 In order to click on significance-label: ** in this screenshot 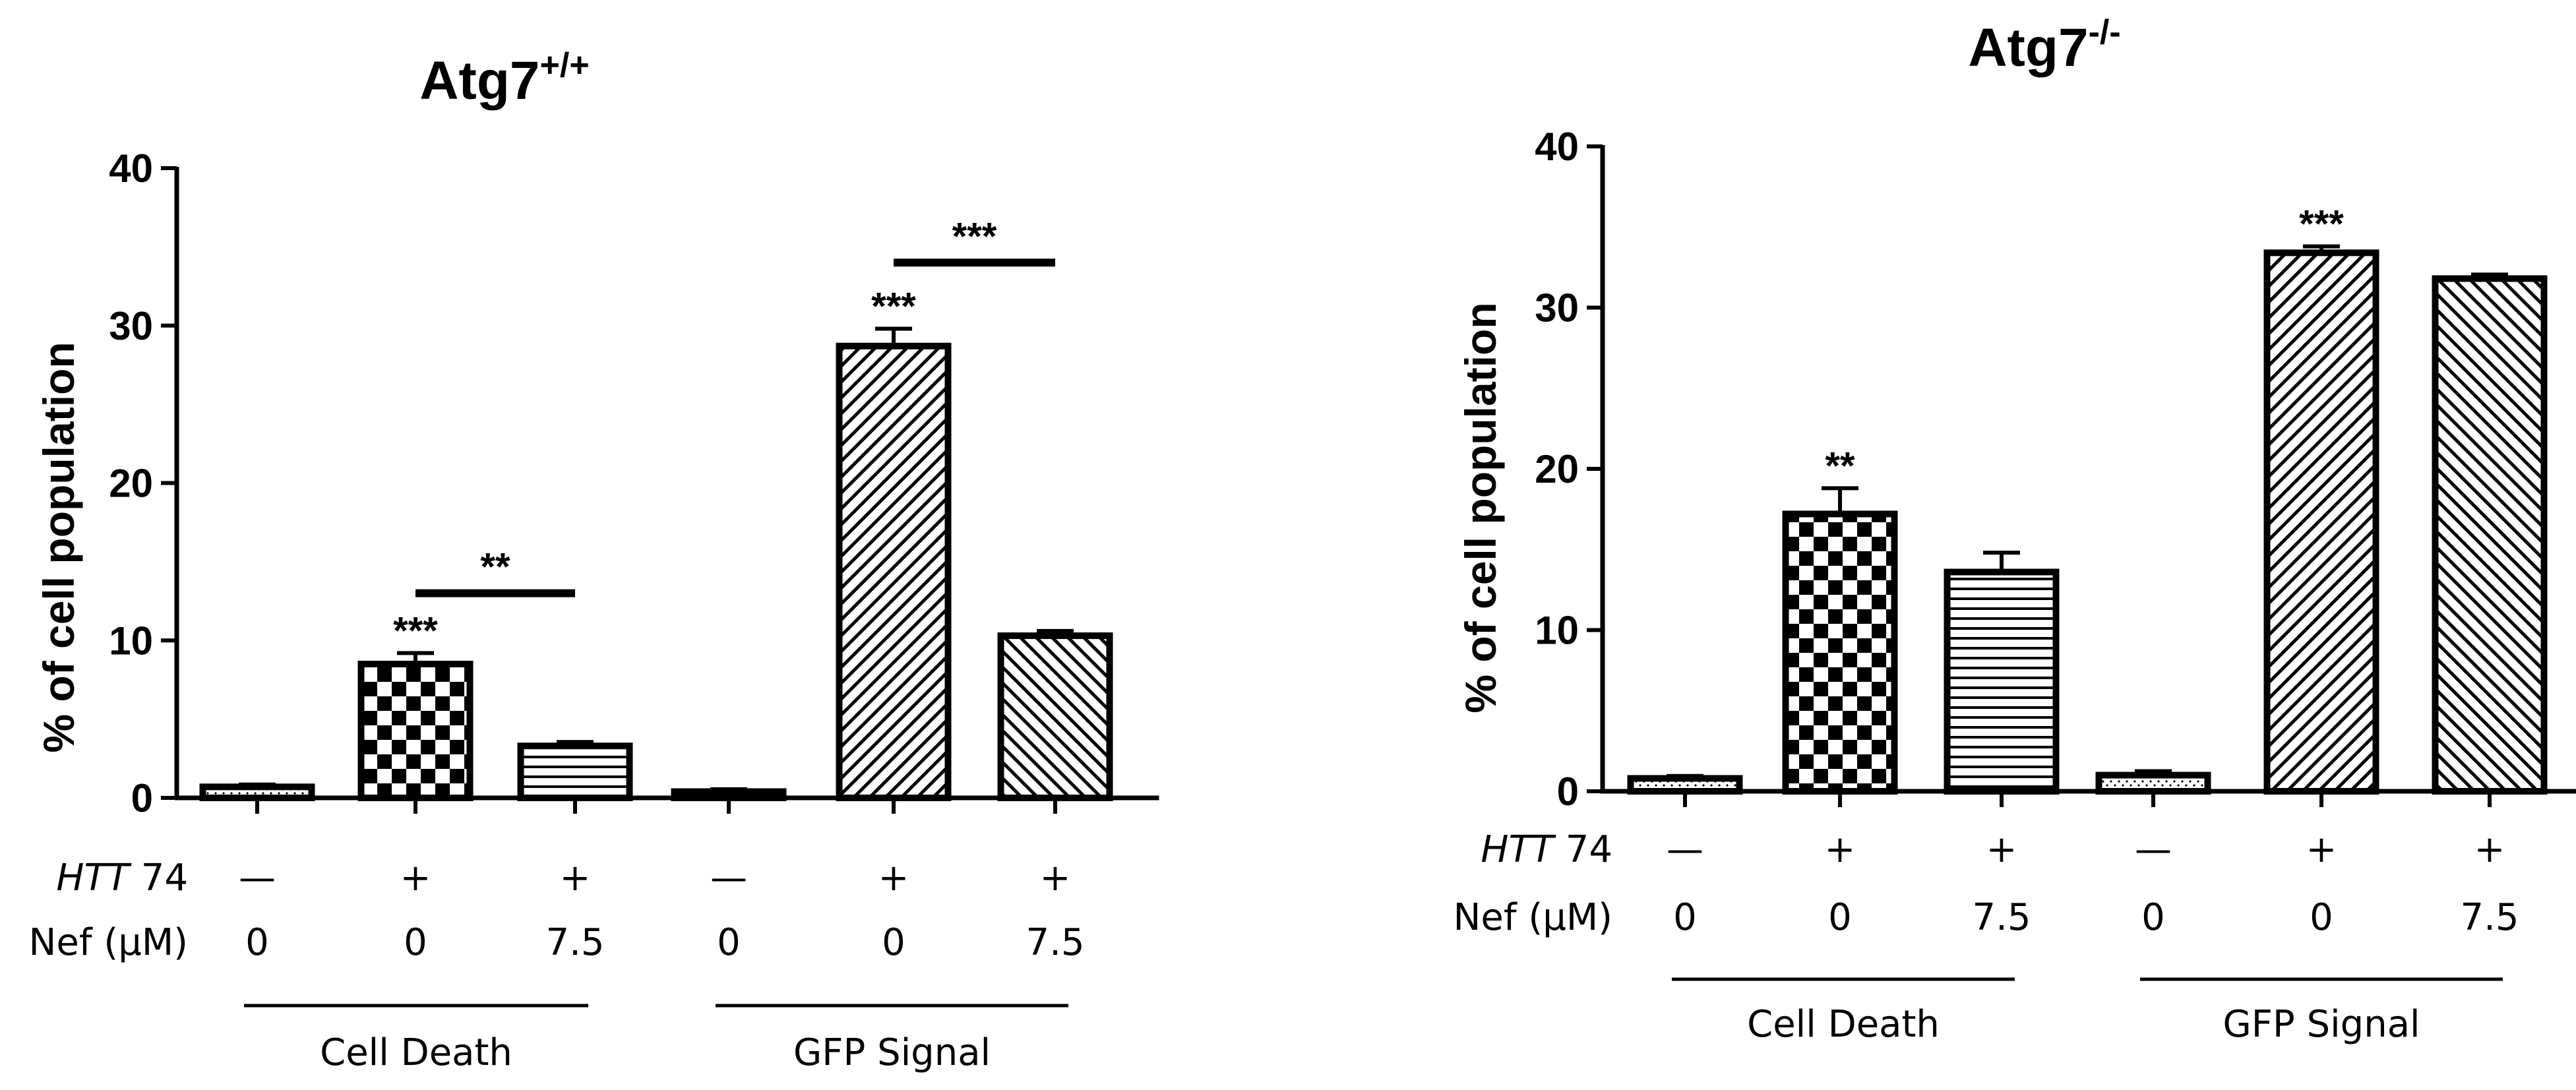, I will do `click(1840, 466)`.